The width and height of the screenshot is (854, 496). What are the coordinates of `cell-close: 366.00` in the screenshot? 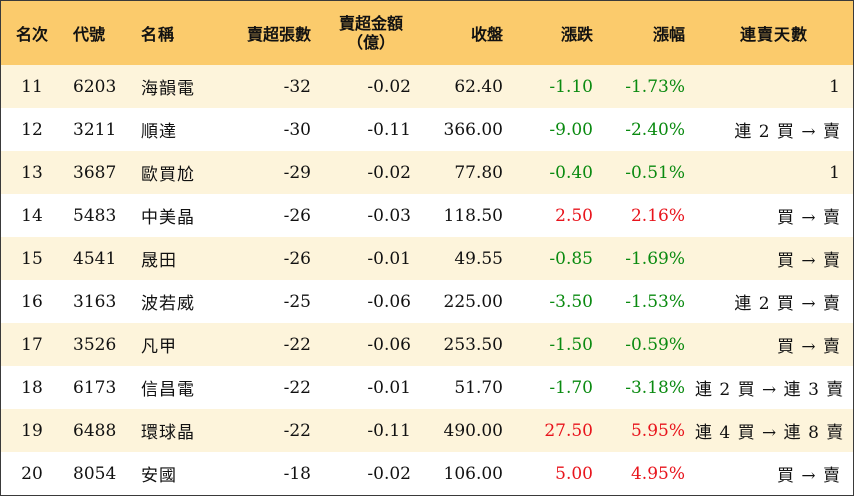 It's located at (473, 129).